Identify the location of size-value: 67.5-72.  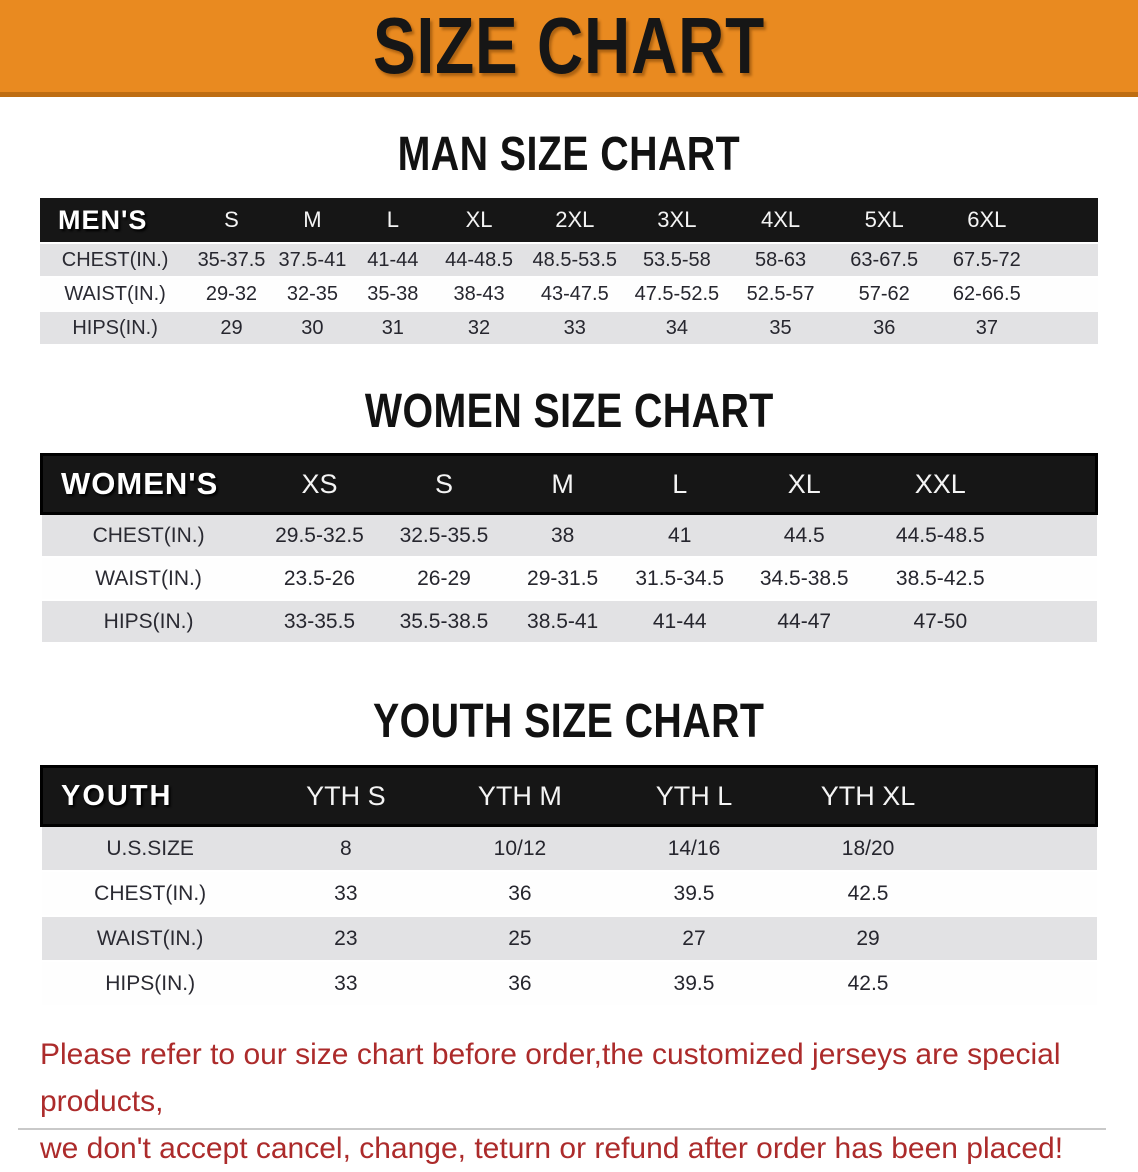
(987, 259).